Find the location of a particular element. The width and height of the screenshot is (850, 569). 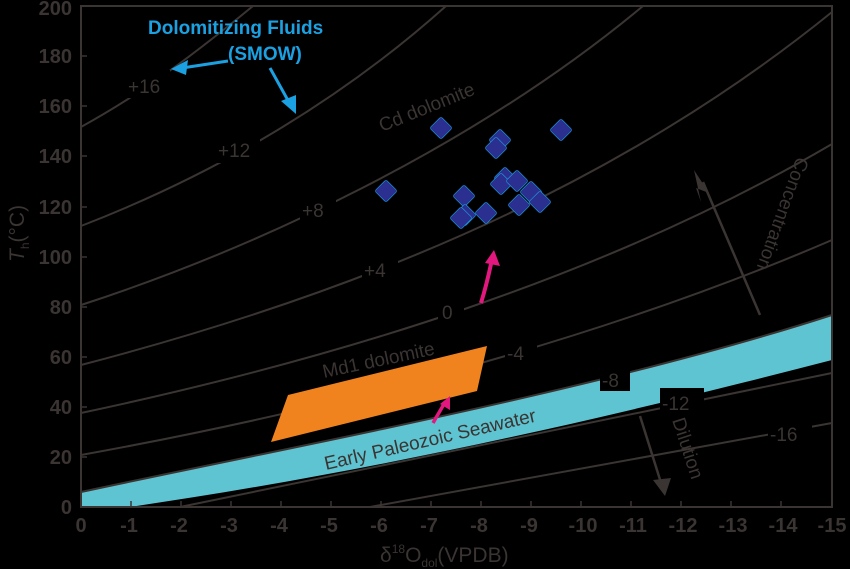

y-axis-labels: 0 20 40 60 80 100 120 140 160 180 200 is located at coordinates (55, 259).